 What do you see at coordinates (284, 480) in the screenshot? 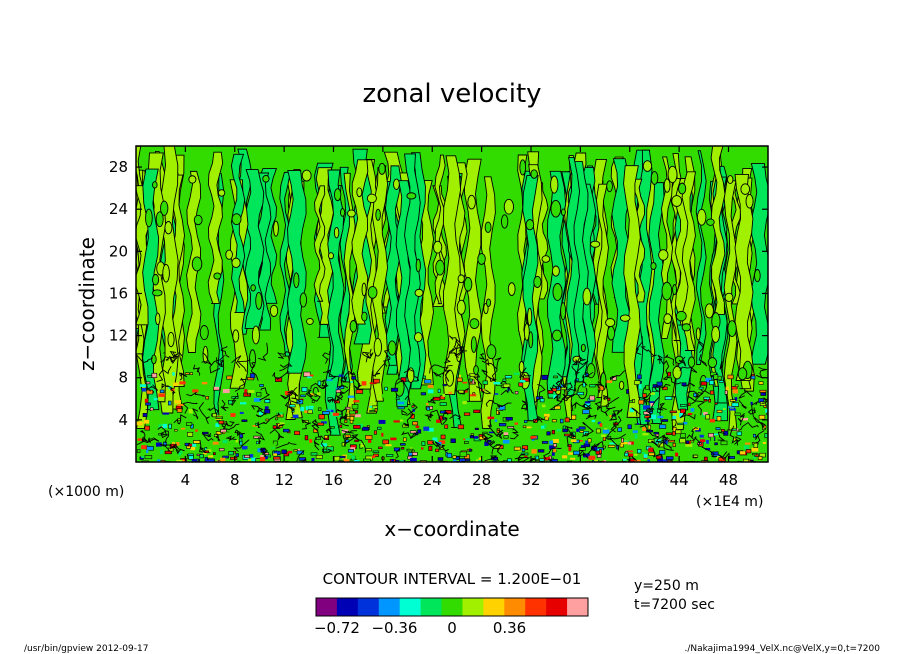
I see `x-tick-label: 12` at bounding box center [284, 480].